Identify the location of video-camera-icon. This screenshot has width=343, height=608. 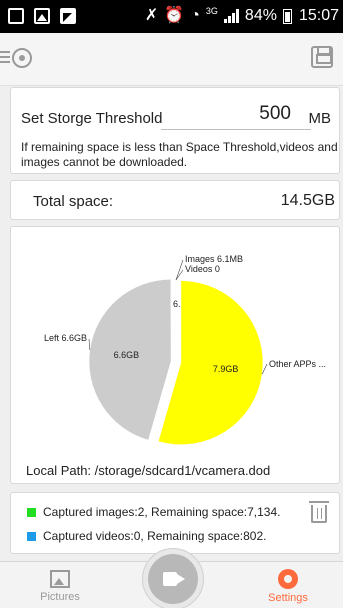
(170, 579).